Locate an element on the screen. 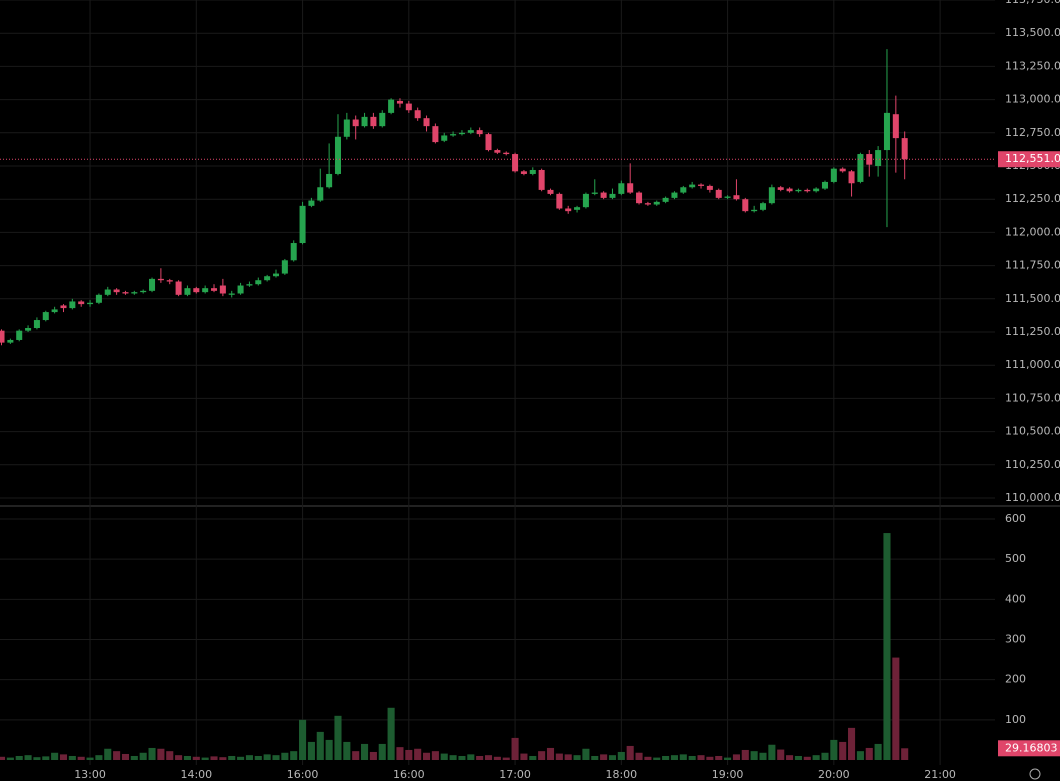 This screenshot has width=1060, height=781. settings-icon is located at coordinates (1035, 774).